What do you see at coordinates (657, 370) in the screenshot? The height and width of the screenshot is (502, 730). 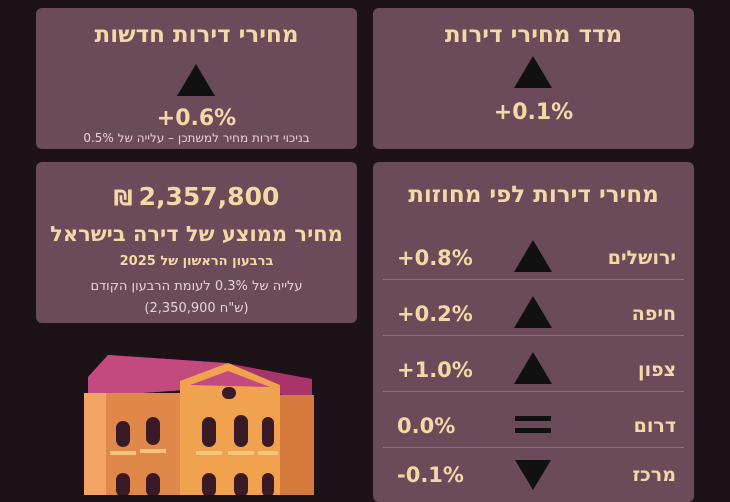 I see `region-name: צפון` at bounding box center [657, 370].